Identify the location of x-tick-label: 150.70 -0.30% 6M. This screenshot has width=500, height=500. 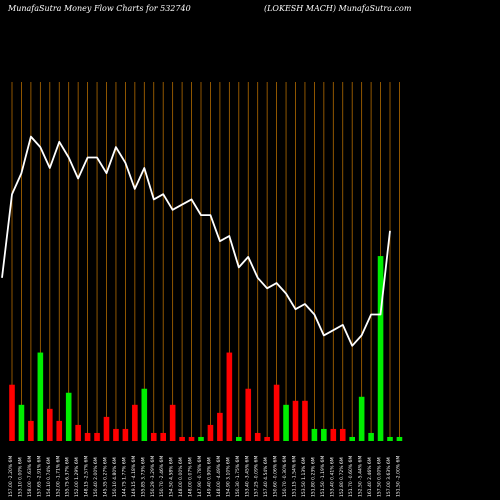
(285, 476).